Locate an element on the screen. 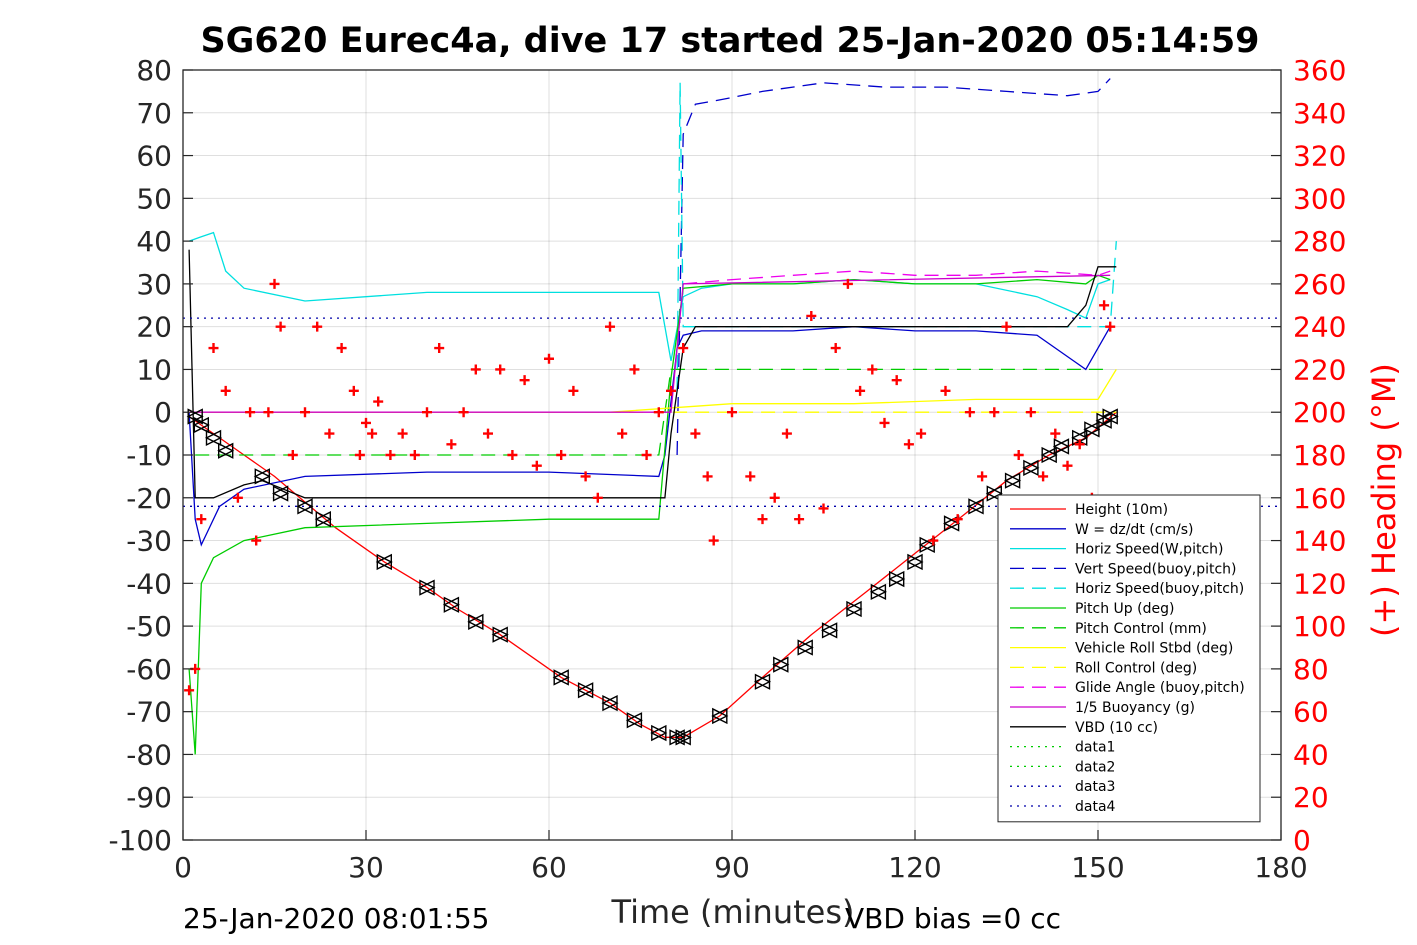 The width and height of the screenshot is (1417, 945). y-tick-label: 50 is located at coordinates (154, 198).